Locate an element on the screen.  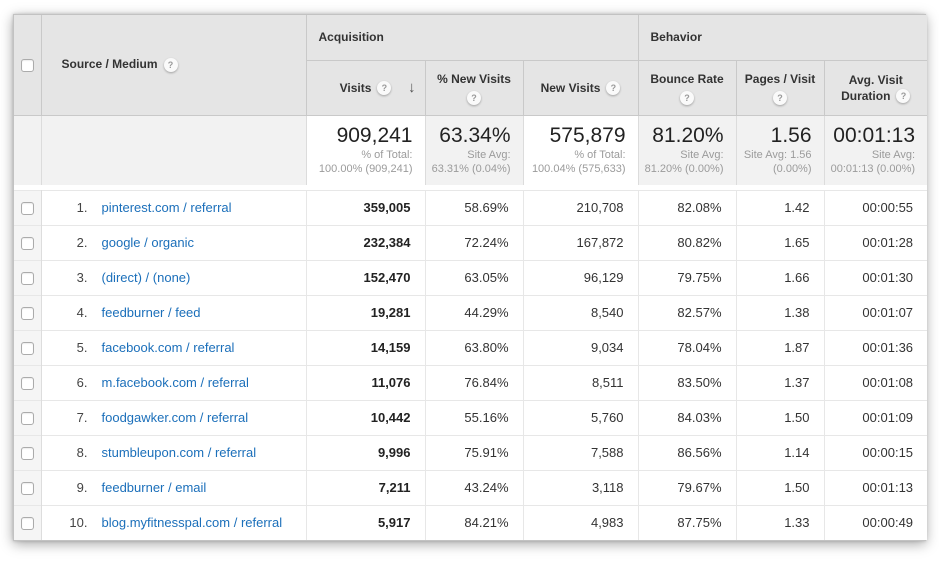
column-header-source-medium: Source / Medium? is located at coordinates (174, 65).